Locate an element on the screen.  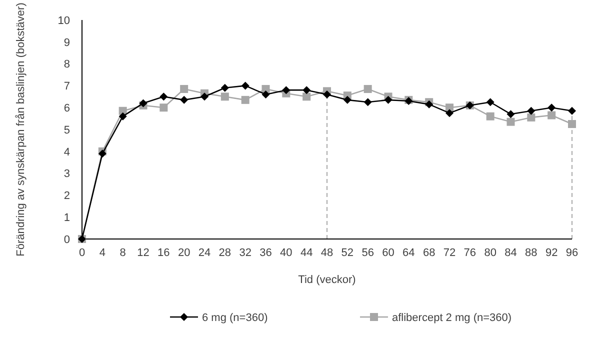
x-tick-label: 92 is located at coordinates (551, 253).